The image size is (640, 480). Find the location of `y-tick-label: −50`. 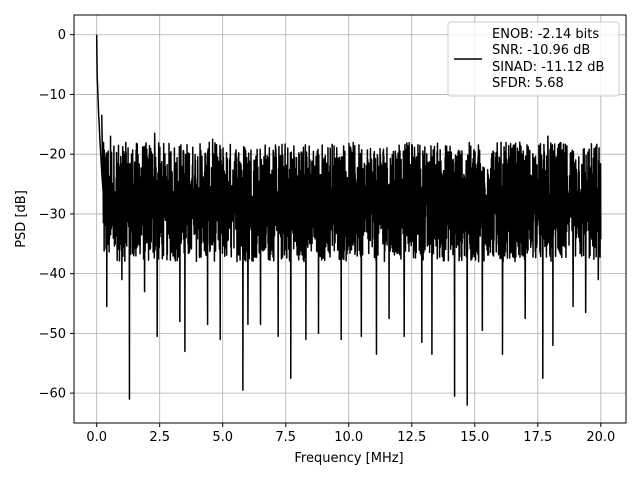

y-tick-label: −50 is located at coordinates (52, 334).